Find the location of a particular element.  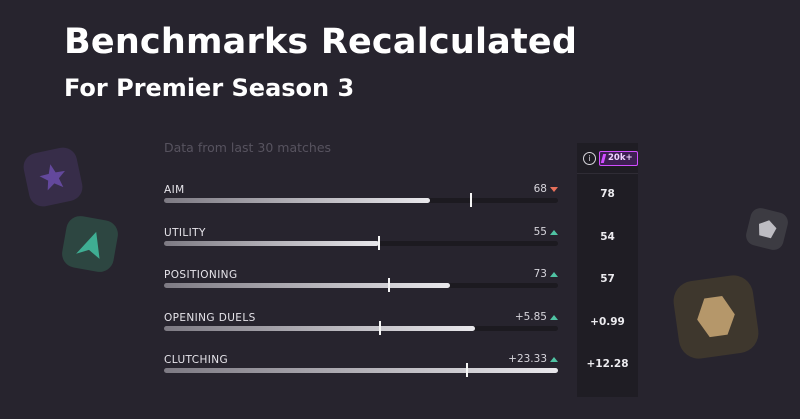

pentagon-icon is located at coordinates (767, 229).